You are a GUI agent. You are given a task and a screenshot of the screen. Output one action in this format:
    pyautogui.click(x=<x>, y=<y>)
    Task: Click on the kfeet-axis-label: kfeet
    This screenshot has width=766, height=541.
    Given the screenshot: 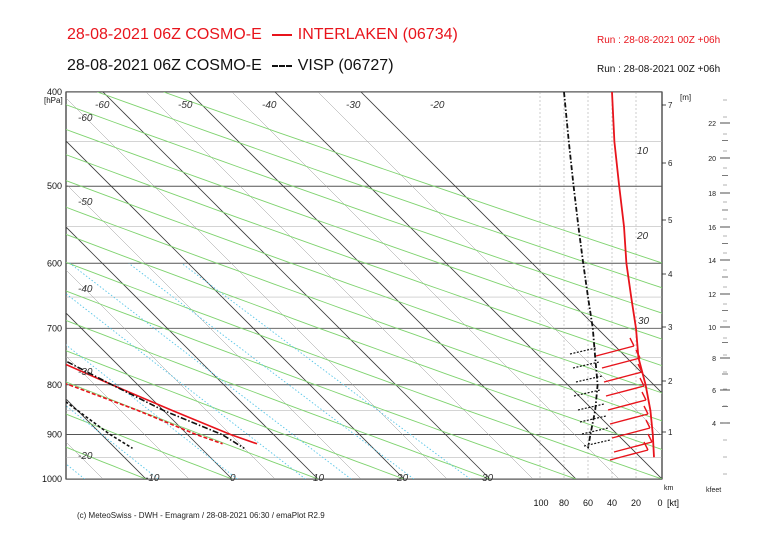 What is the action you would take?
    pyautogui.click(x=713, y=490)
    